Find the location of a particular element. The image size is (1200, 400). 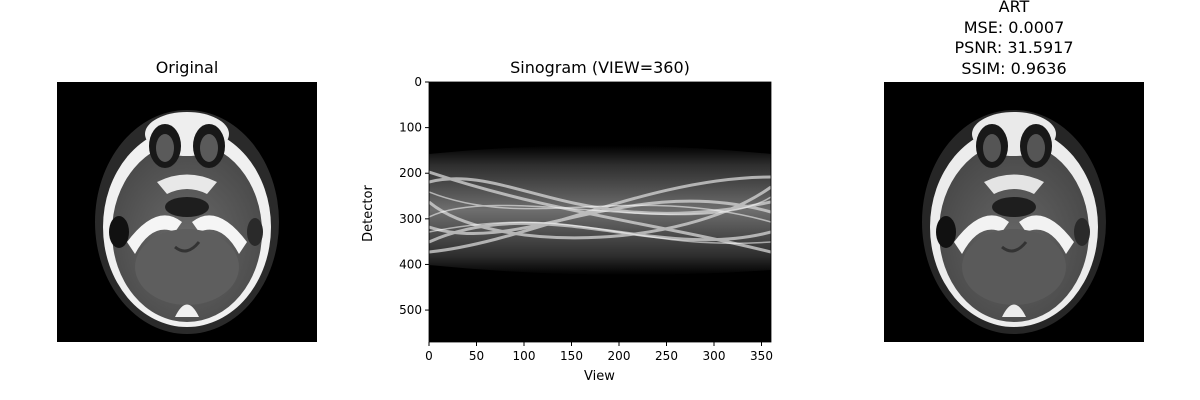

sinogram-plot is located at coordinates (600, 210).